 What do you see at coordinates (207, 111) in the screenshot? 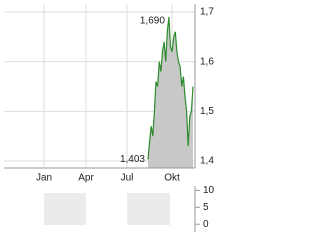
I see `y-tick-label: 1,5` at bounding box center [207, 111].